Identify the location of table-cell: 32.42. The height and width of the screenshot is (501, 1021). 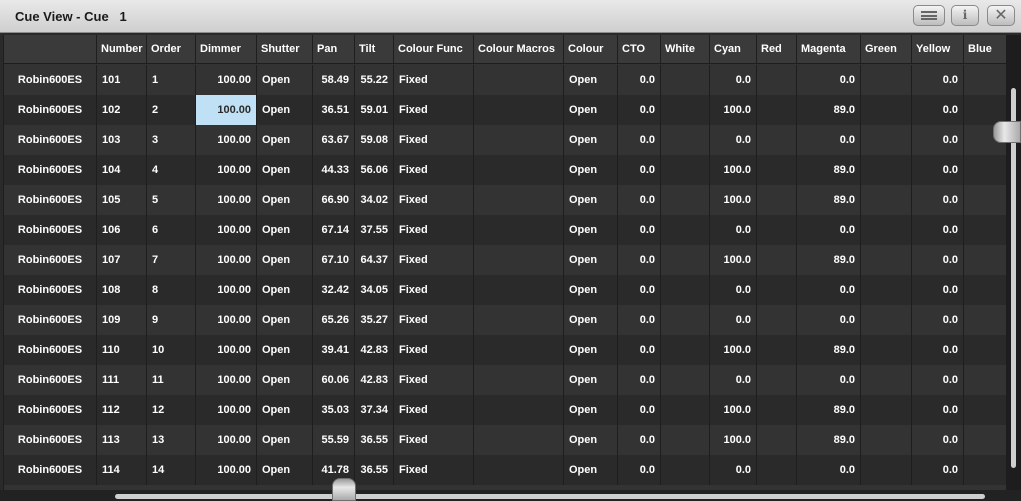
(334, 290).